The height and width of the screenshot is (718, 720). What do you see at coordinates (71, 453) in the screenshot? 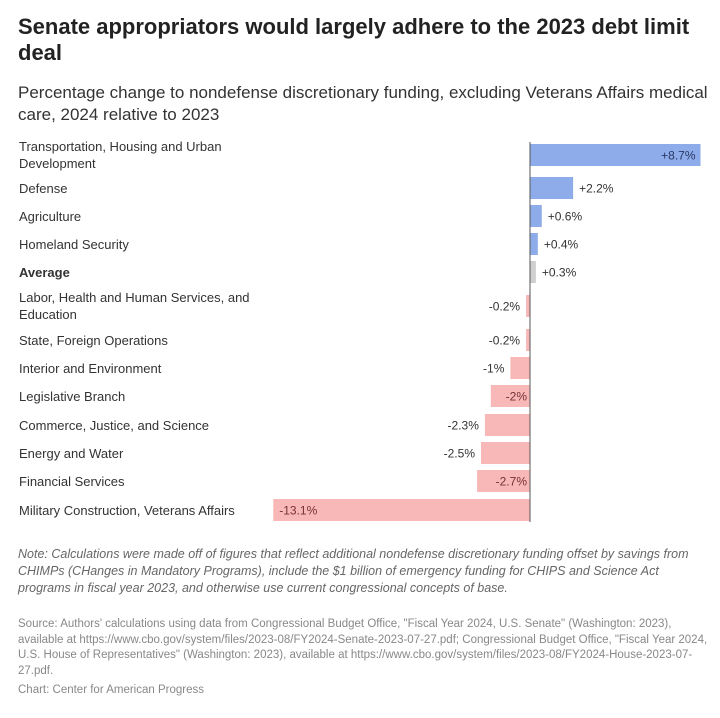
I see `category-label: Energy and Water` at bounding box center [71, 453].